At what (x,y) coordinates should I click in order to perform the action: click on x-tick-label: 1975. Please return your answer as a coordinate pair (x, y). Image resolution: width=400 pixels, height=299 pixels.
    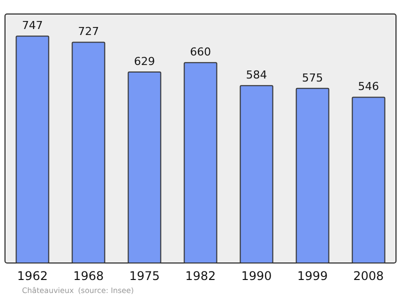
    Looking at the image, I should click on (144, 276).